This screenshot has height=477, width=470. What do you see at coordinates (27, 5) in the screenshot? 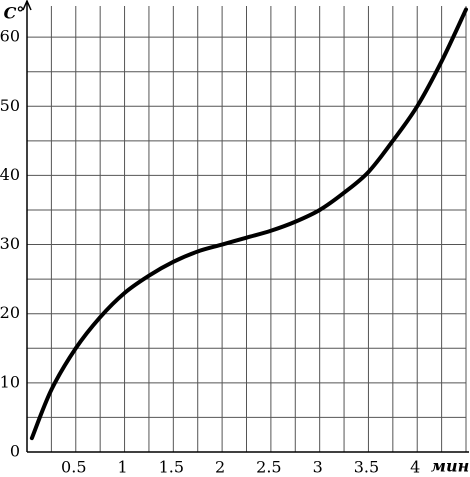
I see `y-axis-arrow` at bounding box center [27, 5].